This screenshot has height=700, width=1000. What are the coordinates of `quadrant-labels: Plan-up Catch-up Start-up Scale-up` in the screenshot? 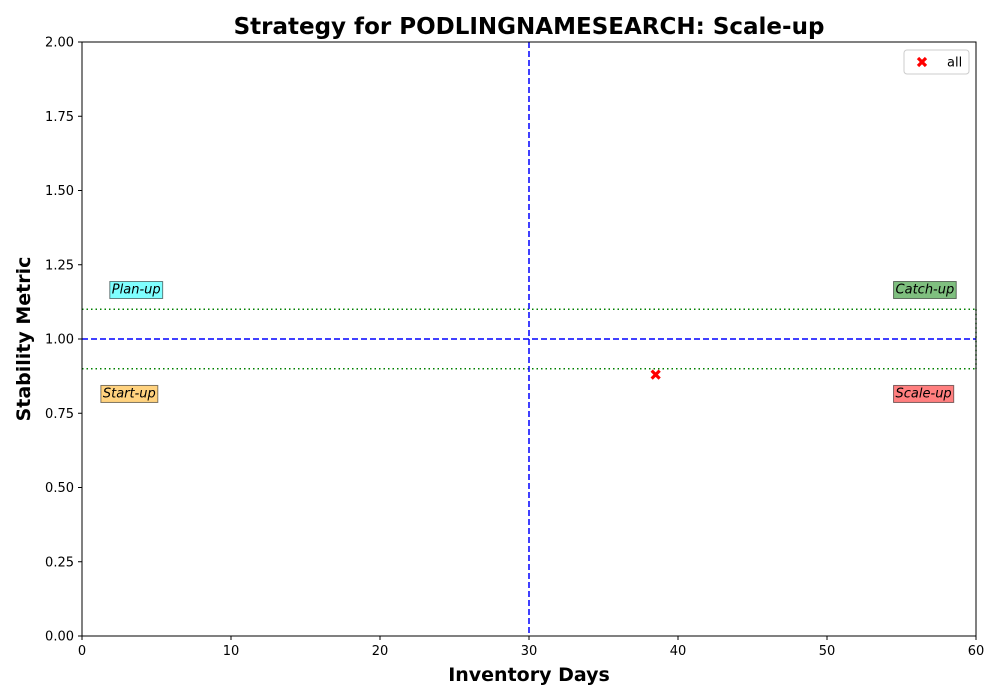 It's located at (528, 342).